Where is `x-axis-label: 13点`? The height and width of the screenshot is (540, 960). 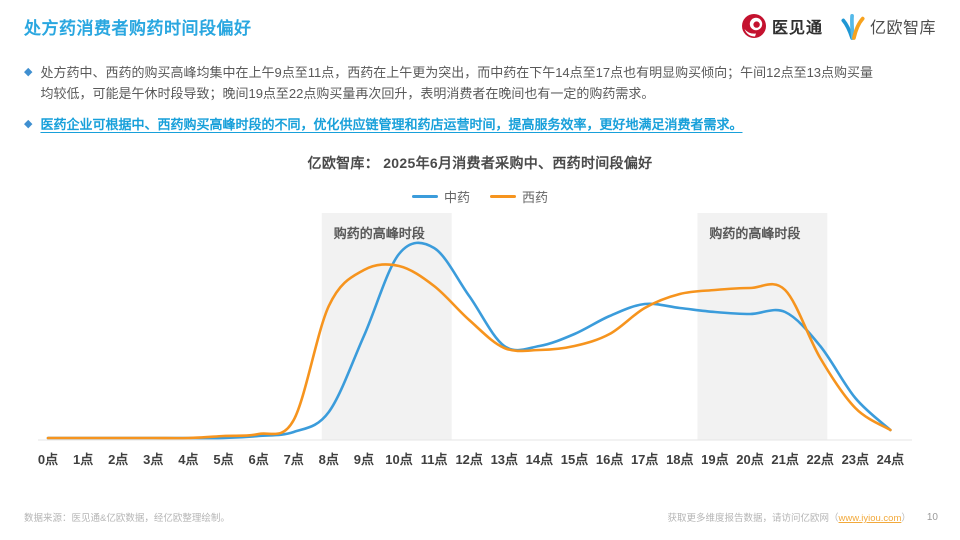
x-axis-label: 13点 is located at coordinates (504, 459).